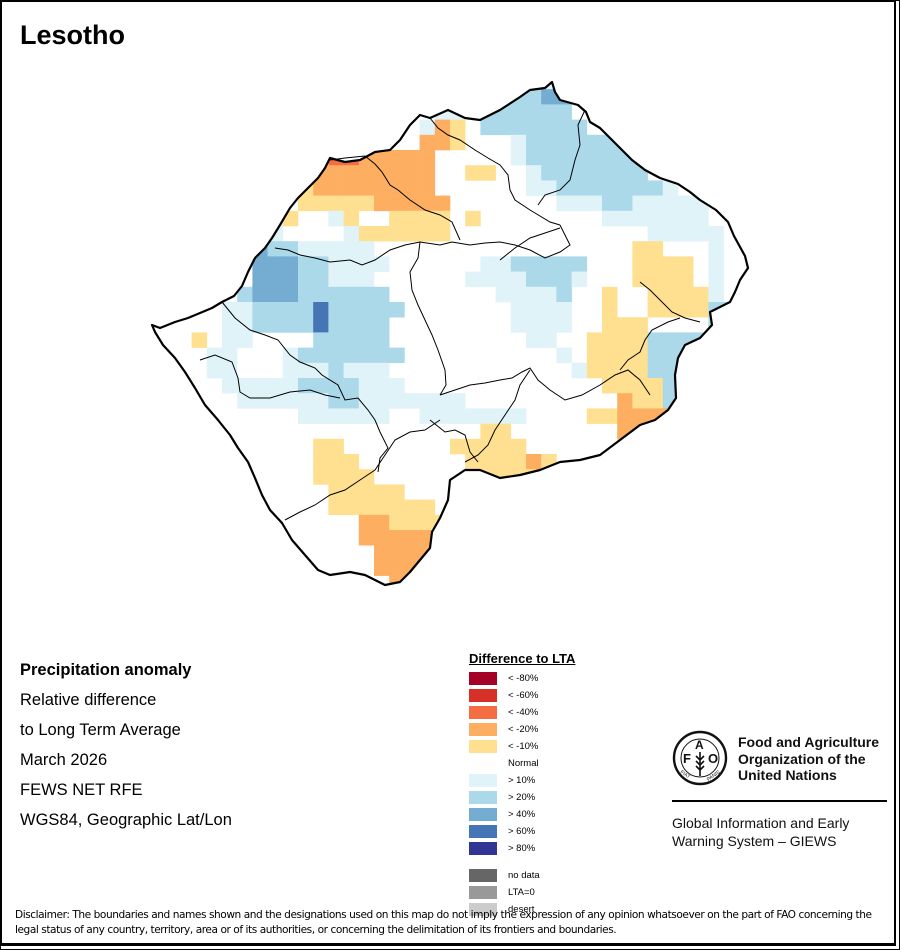 This screenshot has height=950, width=900. I want to click on legend-label: no data, so click(524, 875).